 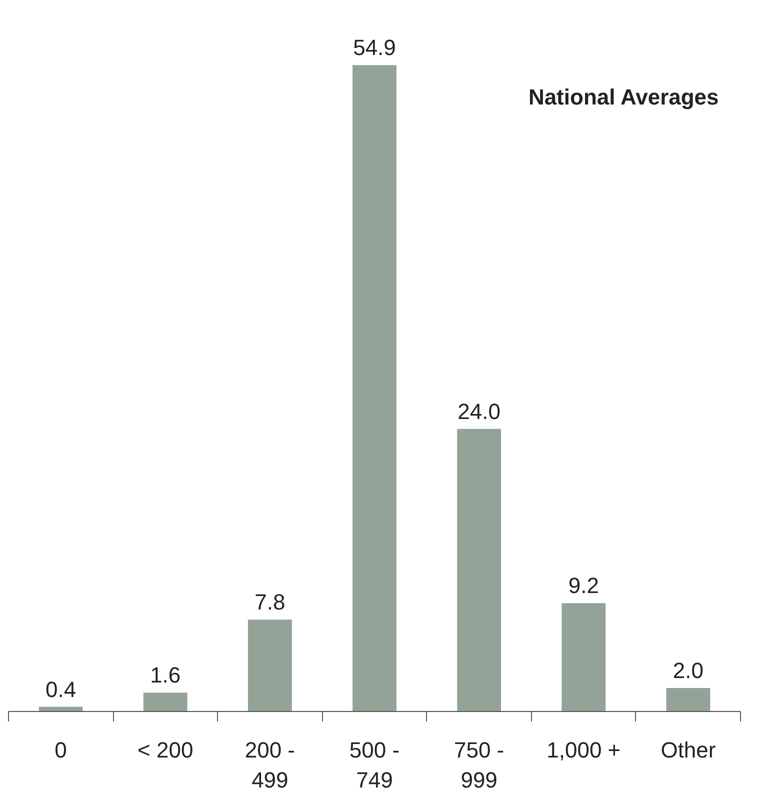 What do you see at coordinates (270, 602) in the screenshot?
I see `data-label: 7.8` at bounding box center [270, 602].